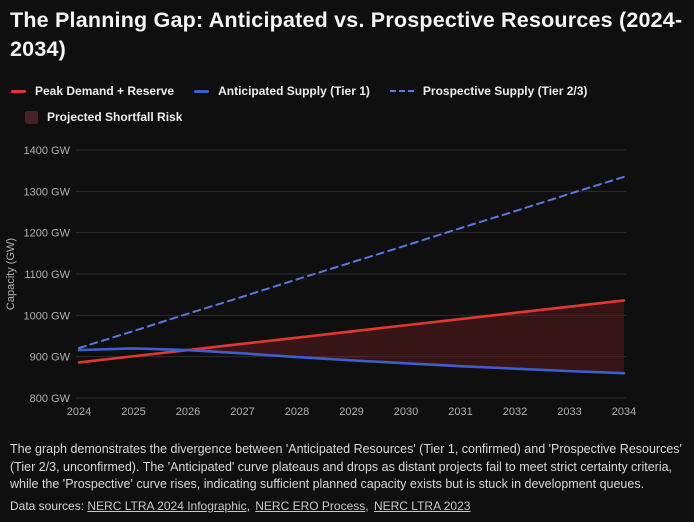  Describe the element at coordinates (422, 506) in the screenshot. I see `source-link-nerc-ltra-2023: NERC LTRA 2023` at that location.